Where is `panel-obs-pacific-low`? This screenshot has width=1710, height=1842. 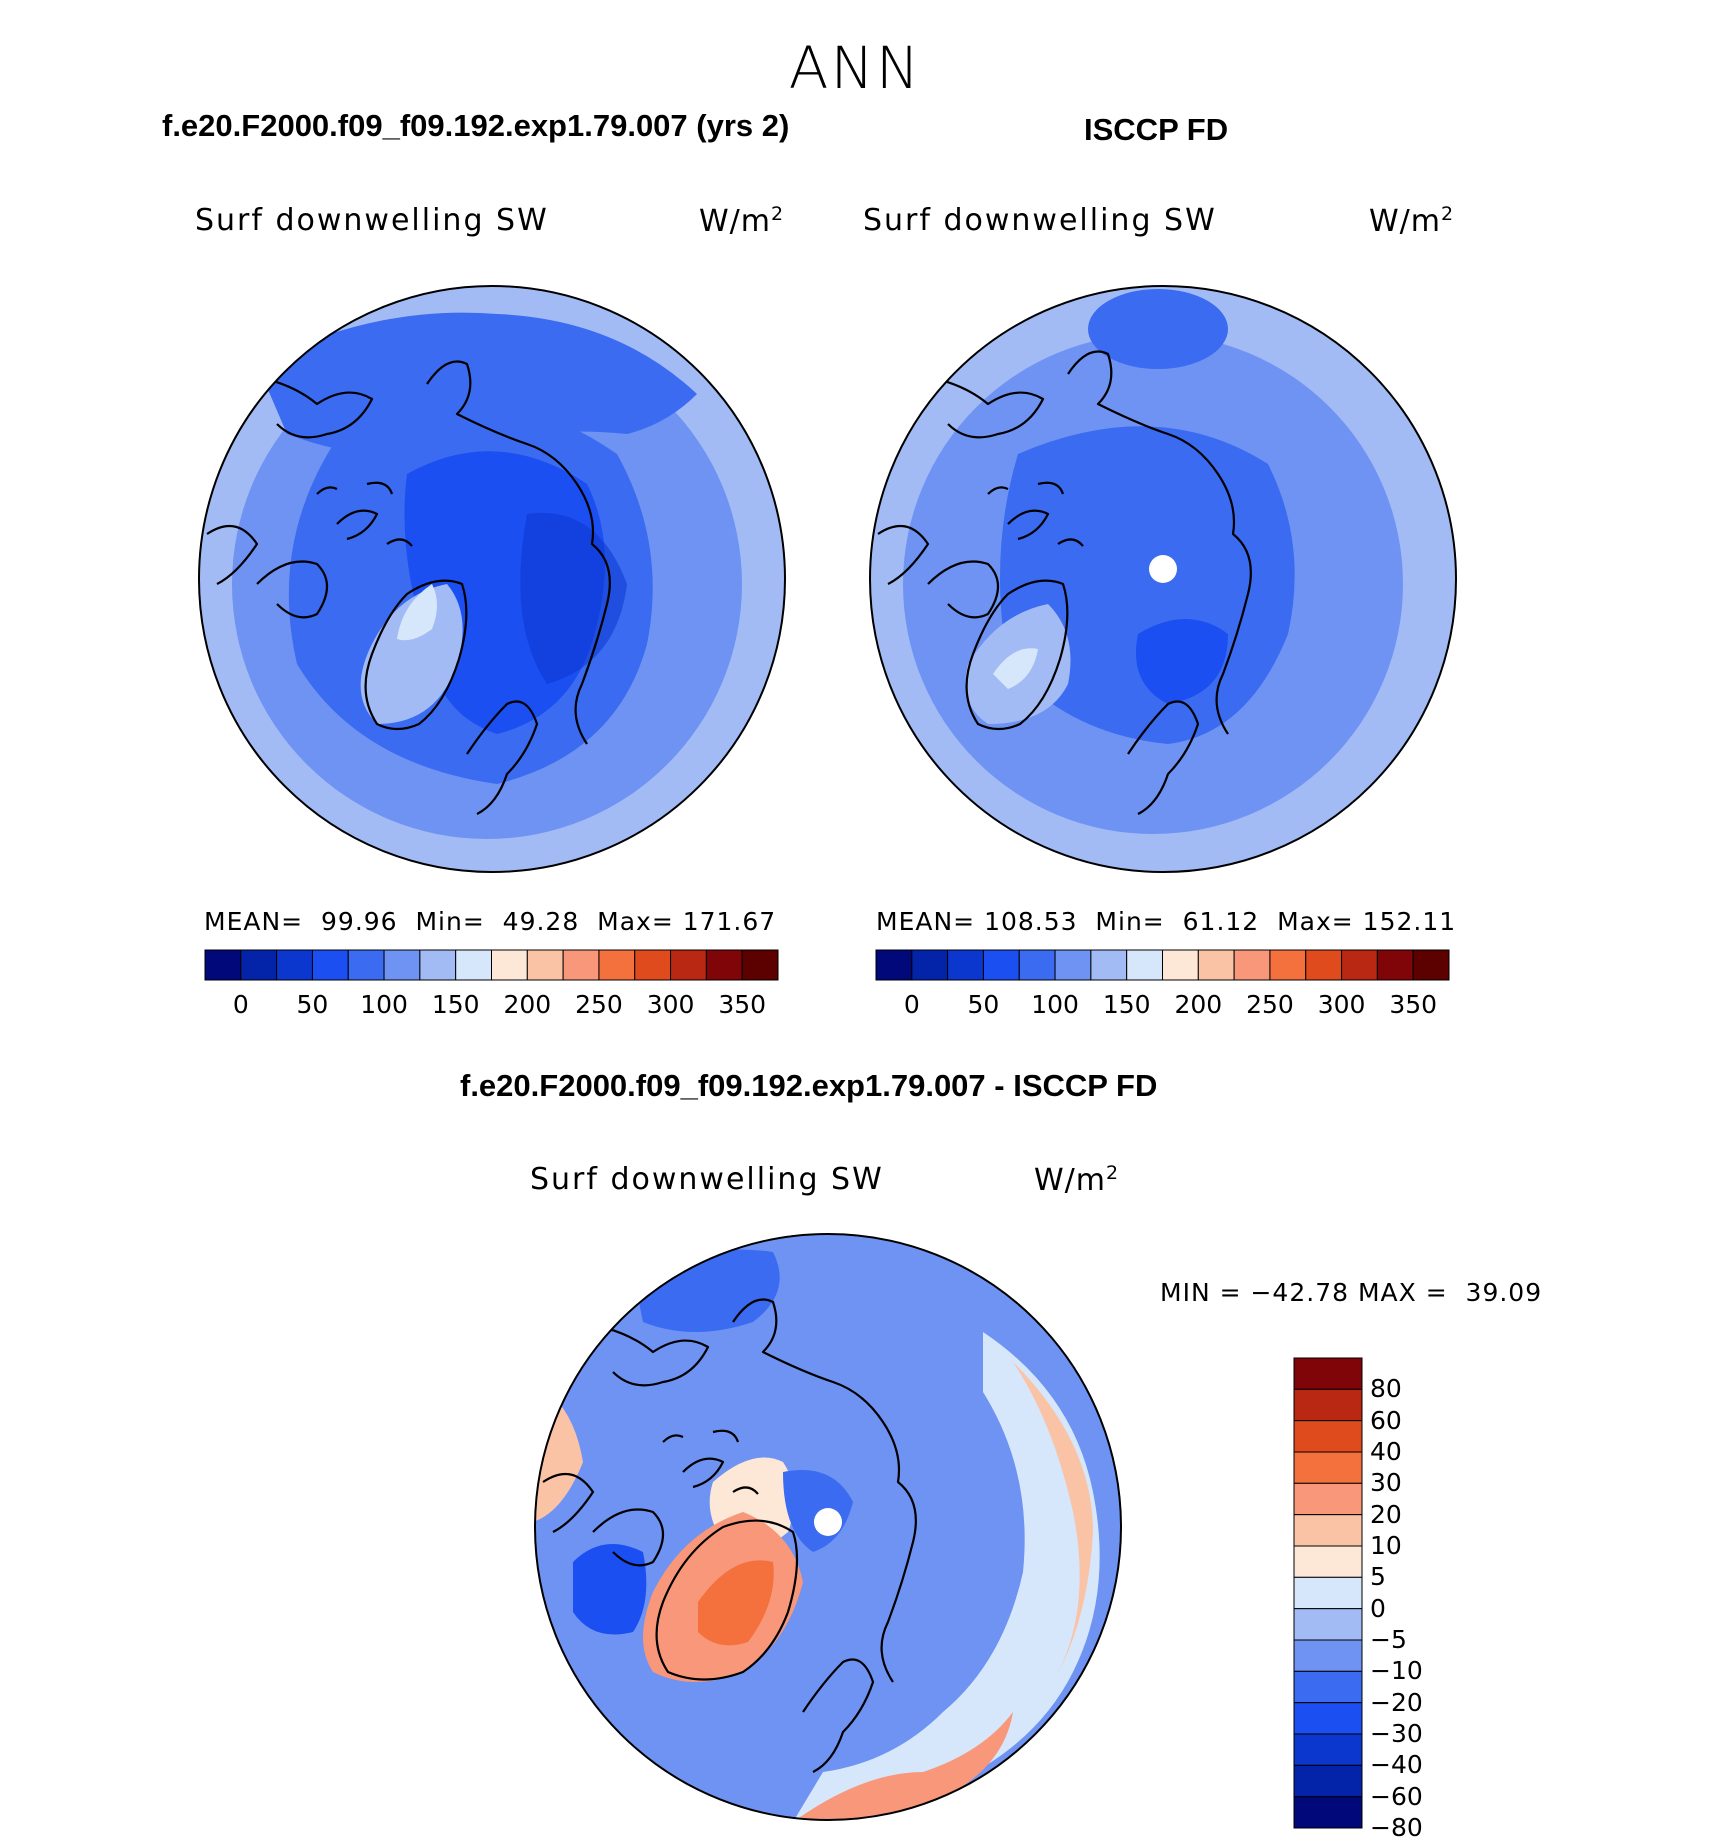
panel-obs-pacific-low is located at coordinates (1158, 329).